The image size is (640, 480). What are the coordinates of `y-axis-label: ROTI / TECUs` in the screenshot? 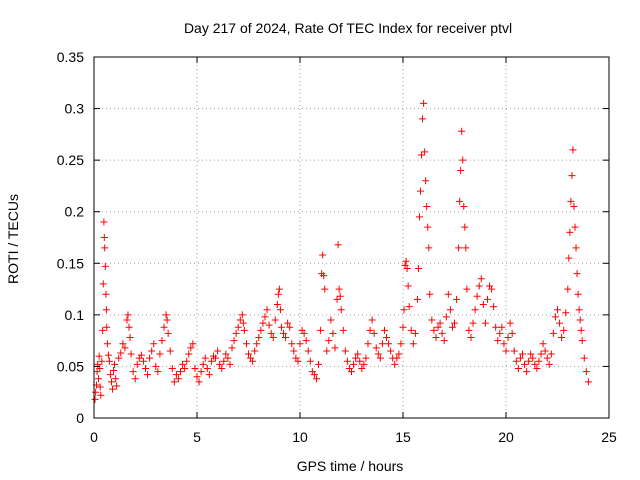 It's located at (13, 239).